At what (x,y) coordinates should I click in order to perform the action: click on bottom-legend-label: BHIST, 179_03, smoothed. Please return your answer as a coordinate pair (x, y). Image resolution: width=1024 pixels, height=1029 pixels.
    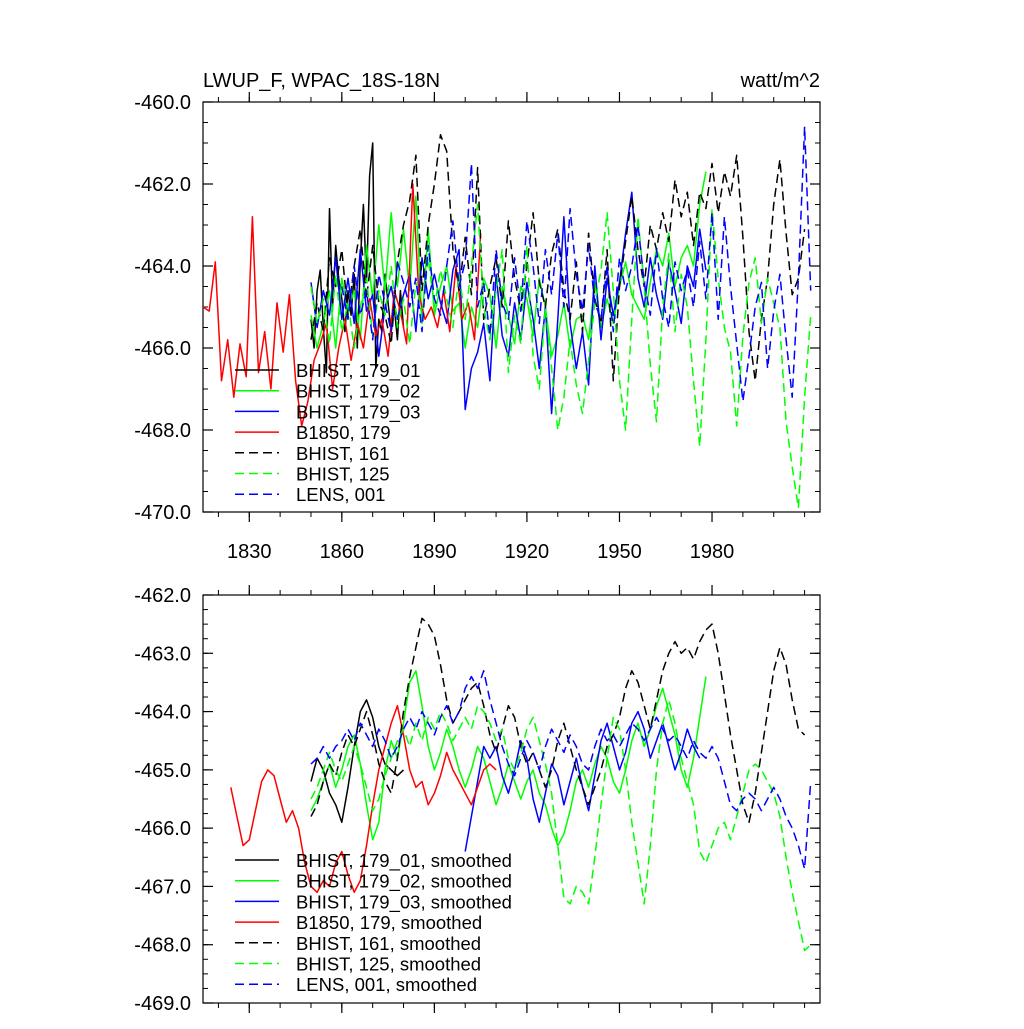
    Looking at the image, I should click on (404, 902).